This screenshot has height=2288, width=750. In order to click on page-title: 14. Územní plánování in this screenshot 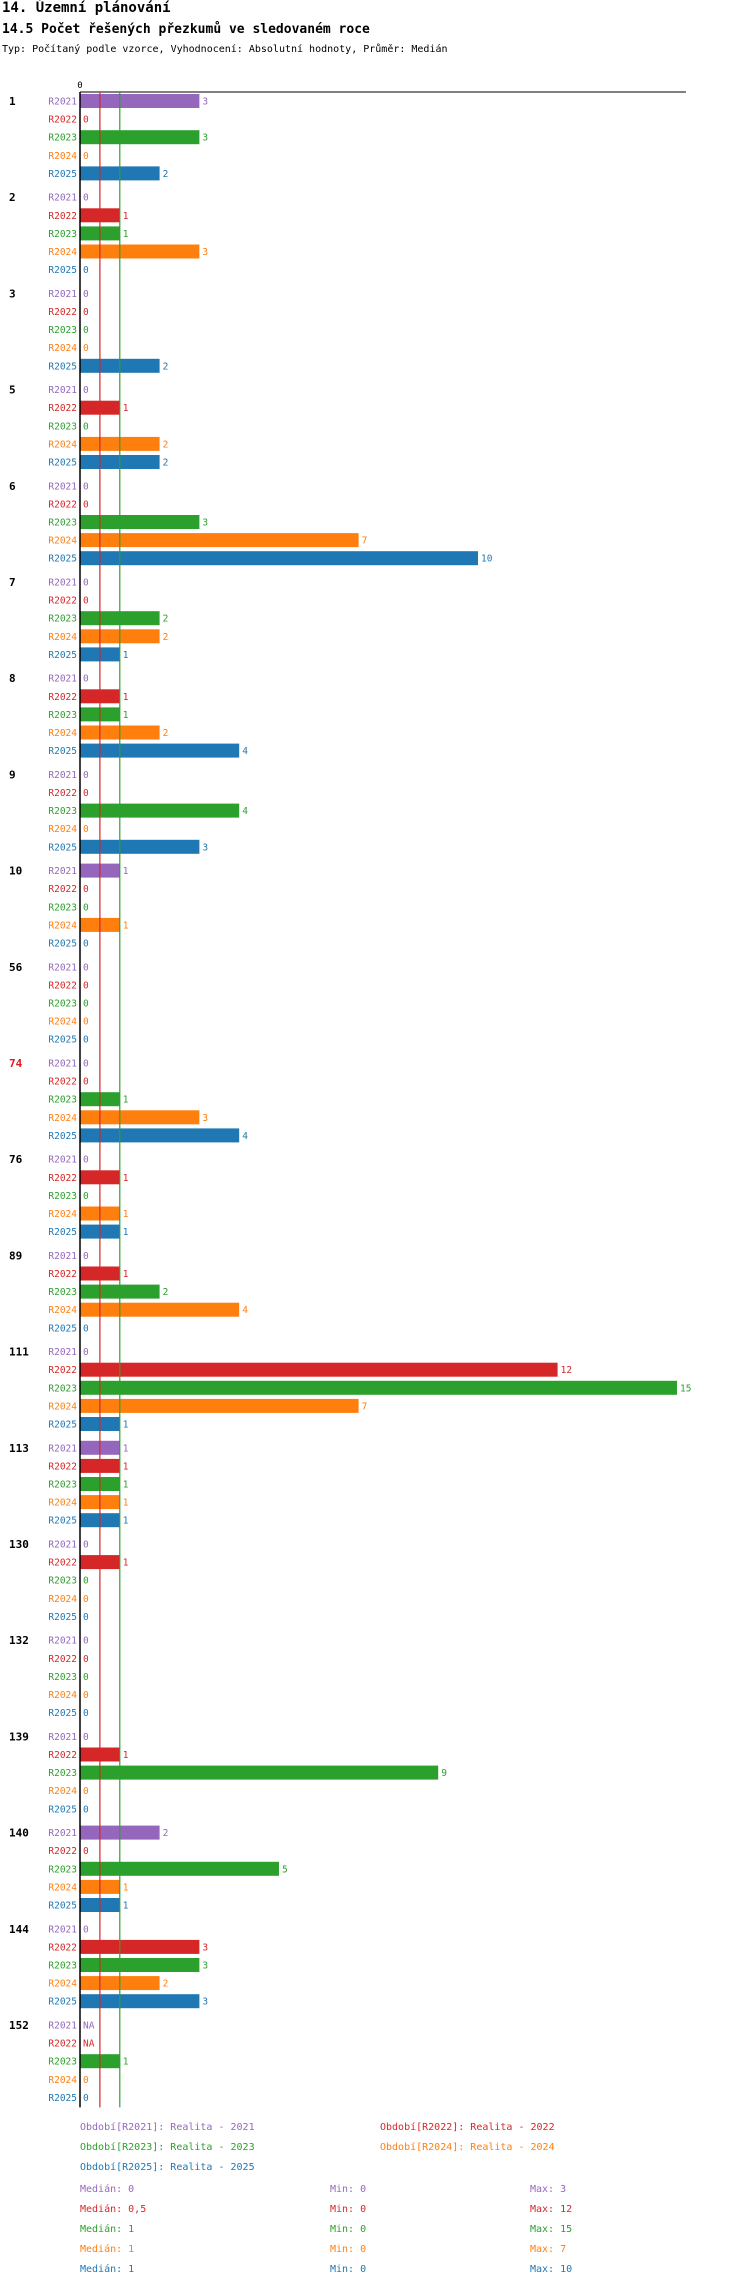, I will do `click(86, 8)`.